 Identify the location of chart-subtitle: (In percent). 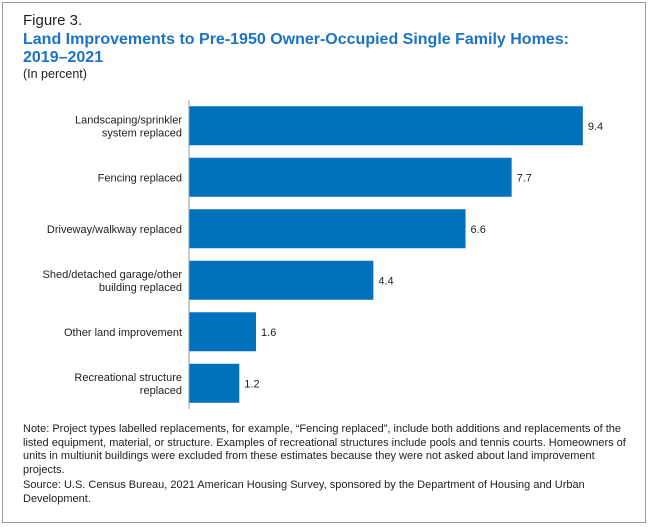
(55, 74).